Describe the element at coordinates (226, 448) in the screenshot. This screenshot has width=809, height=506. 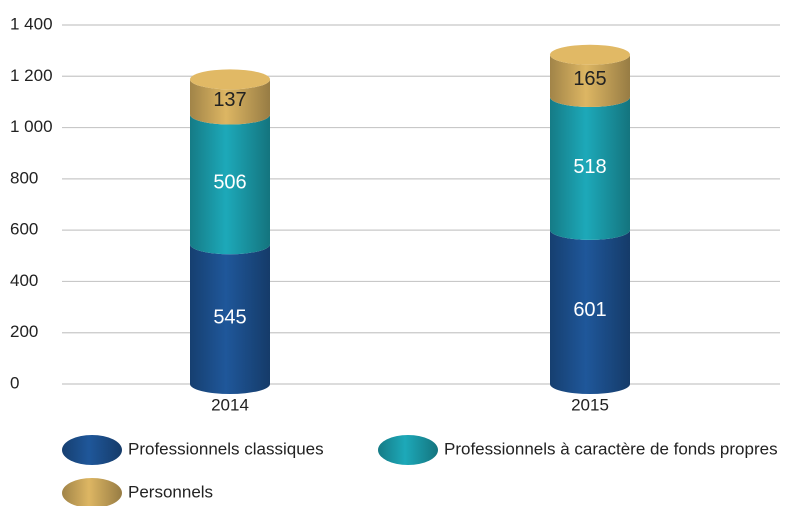
I see `legend-label: Professionnels classiques` at that location.